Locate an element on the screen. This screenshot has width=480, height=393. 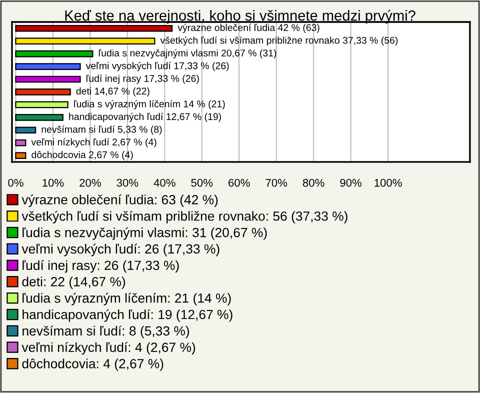
data-label: handicapovaných ľudí 12,67 % (19) is located at coordinates (145, 117).